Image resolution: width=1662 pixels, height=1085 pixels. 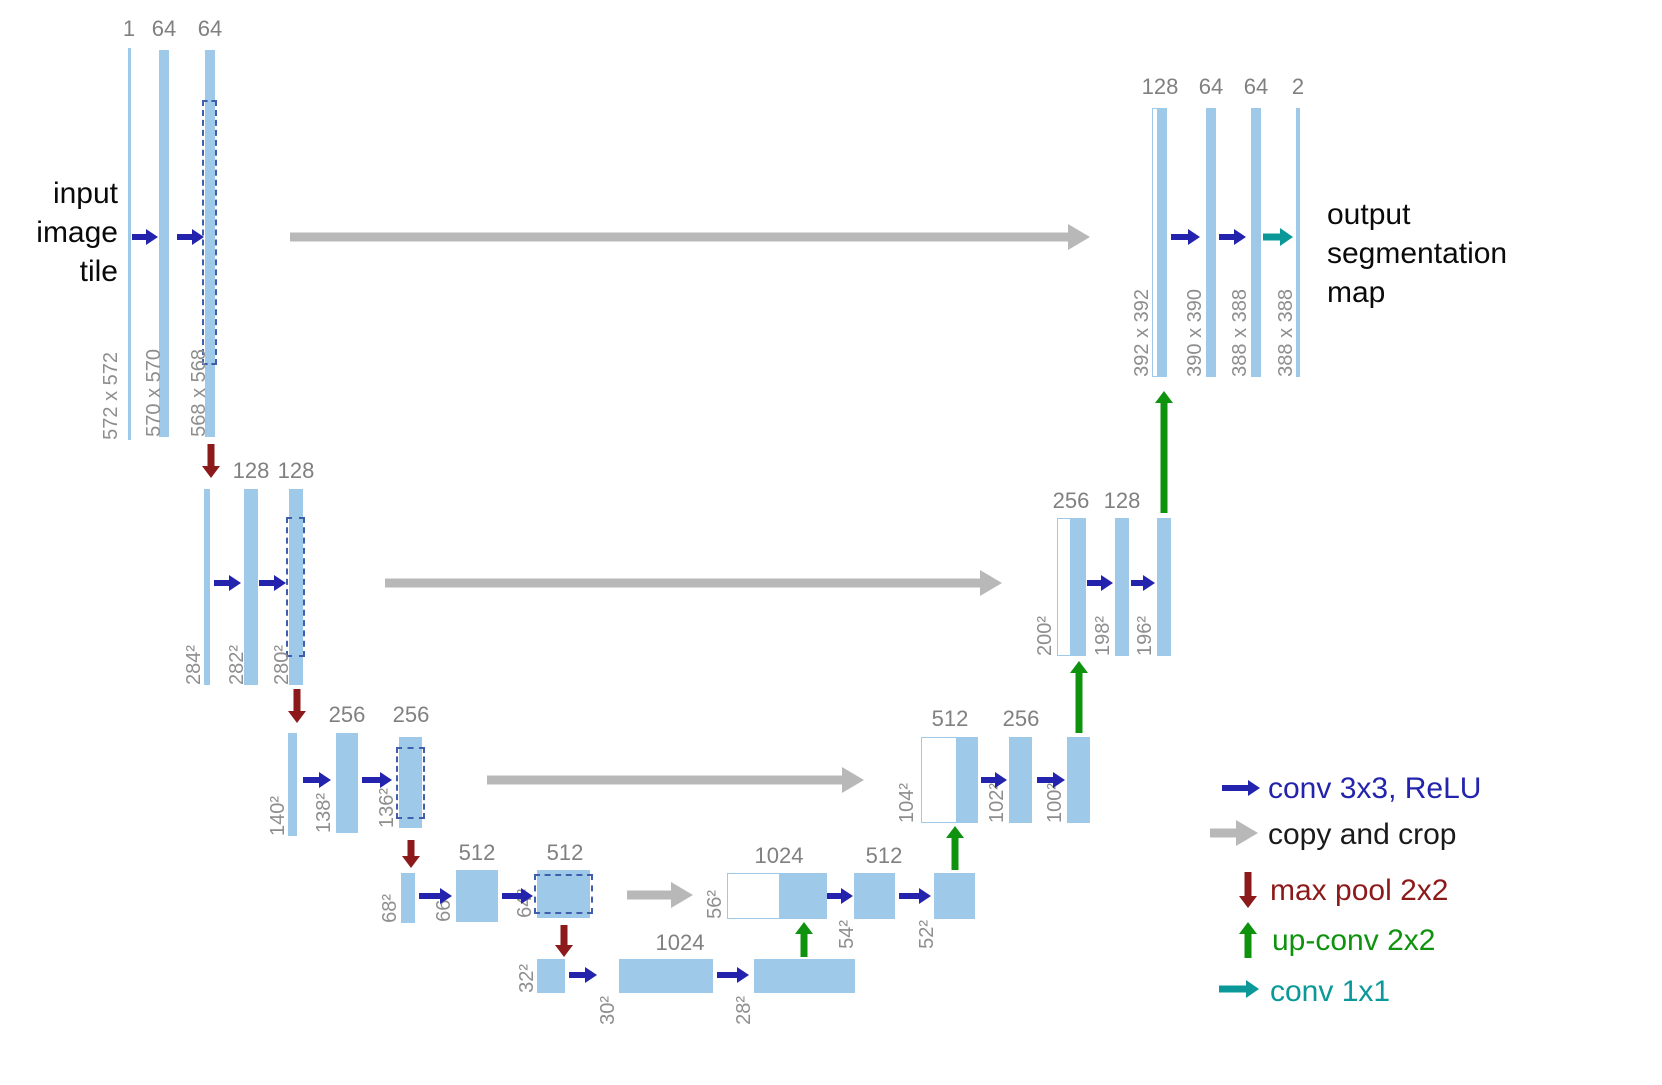 What do you see at coordinates (1239, 989) in the screenshot?
I see `conv-1x1-arrow-icon` at bounding box center [1239, 989].